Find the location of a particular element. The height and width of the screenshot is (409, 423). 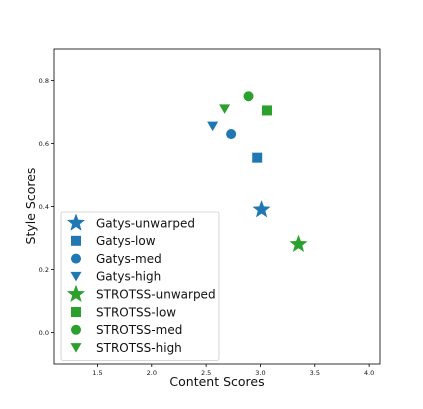

point-strotss-low is located at coordinates (266, 110).